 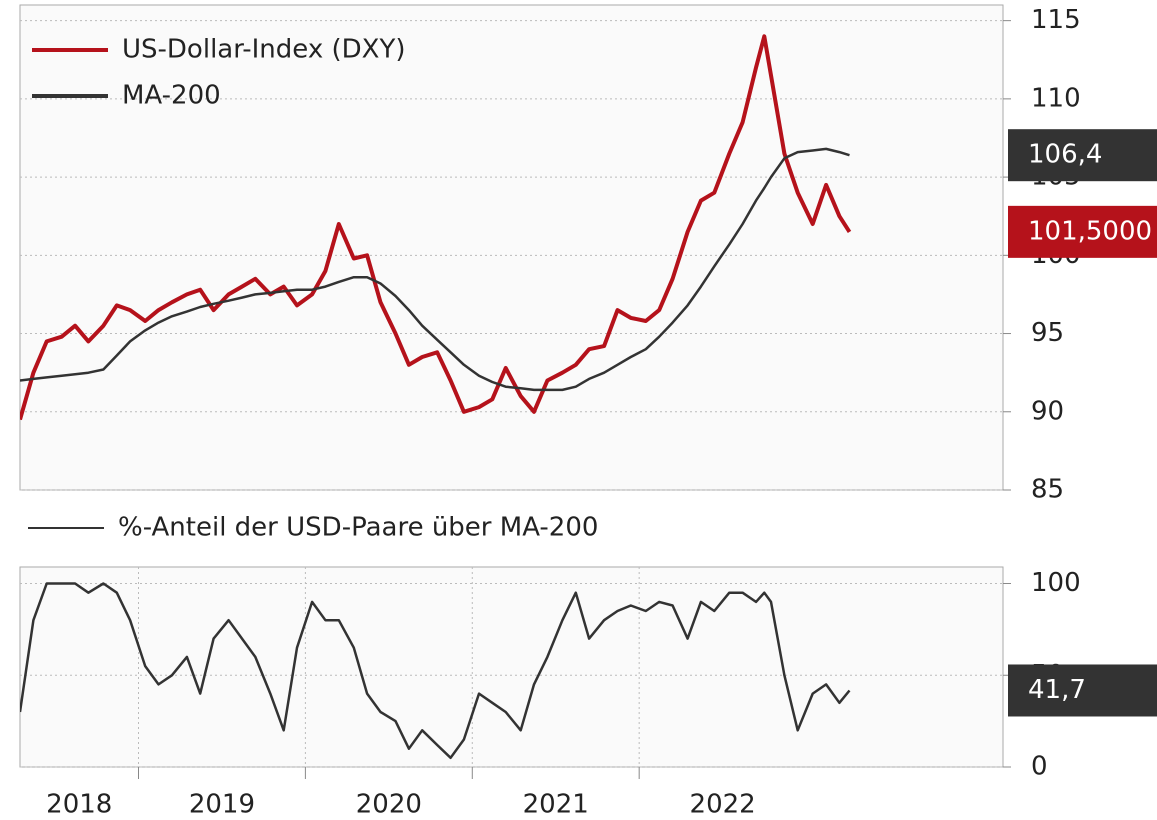 What do you see at coordinates (358, 528) in the screenshot?
I see `legend-label: %-Anteil der USD-Paare über MA-200` at bounding box center [358, 528].